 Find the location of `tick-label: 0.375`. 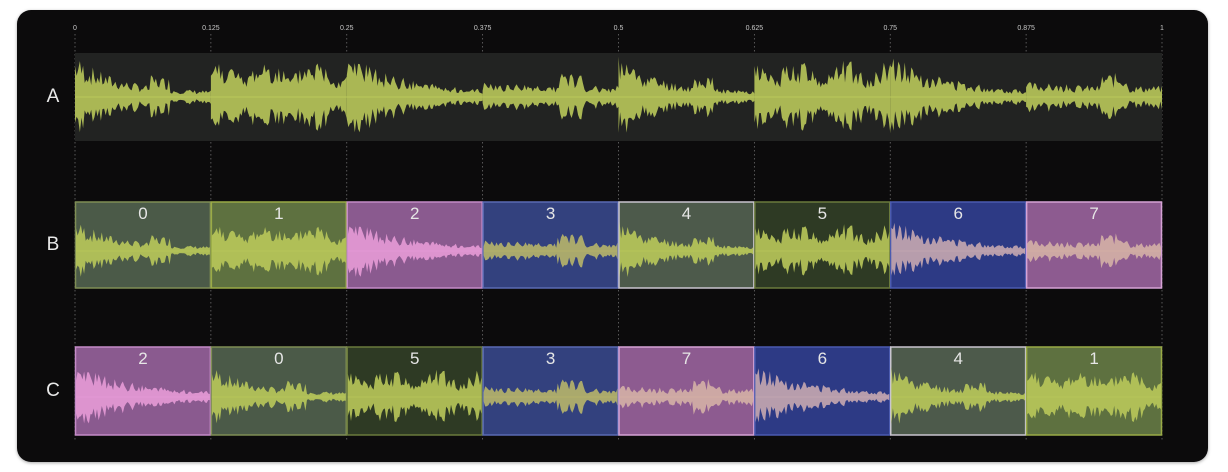

tick-label: 0.375 is located at coordinates (482, 28).